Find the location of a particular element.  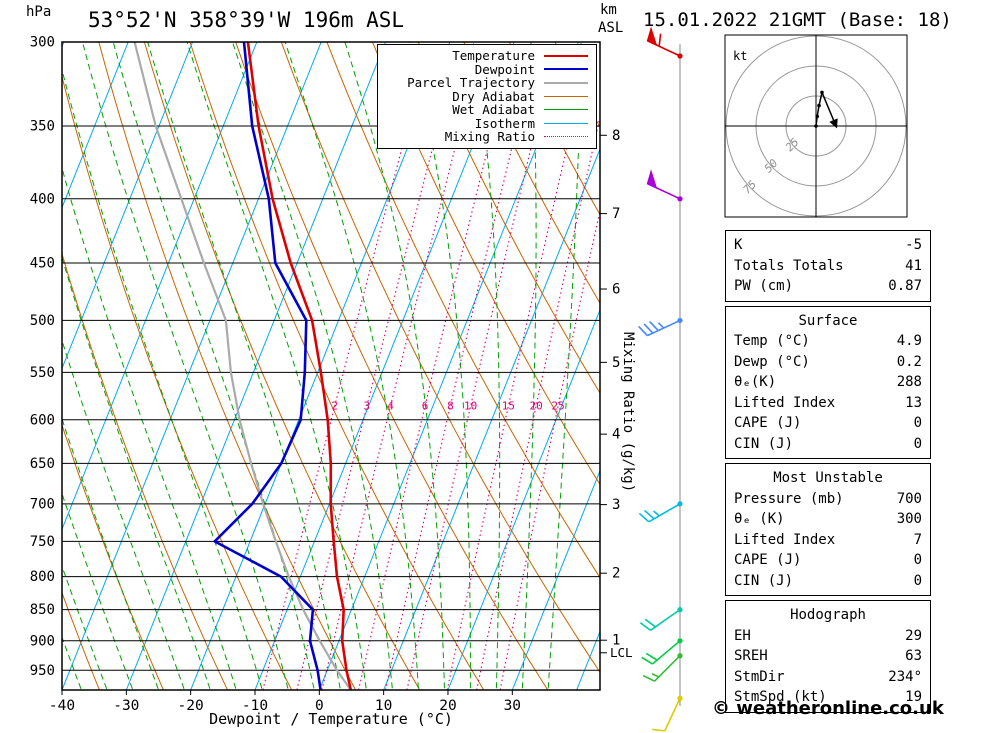

legend-item-label: Mixing Ratio is located at coordinates (489, 137).